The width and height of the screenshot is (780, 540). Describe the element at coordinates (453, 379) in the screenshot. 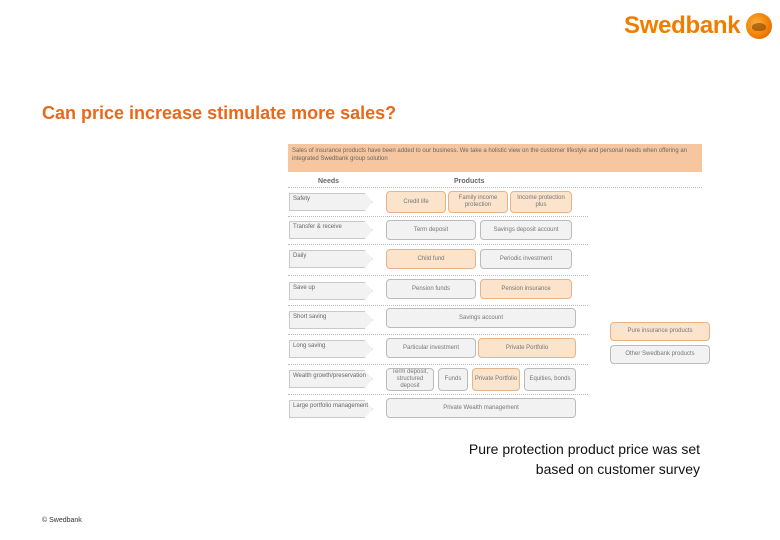

I see `product-box: Funds` at that location.